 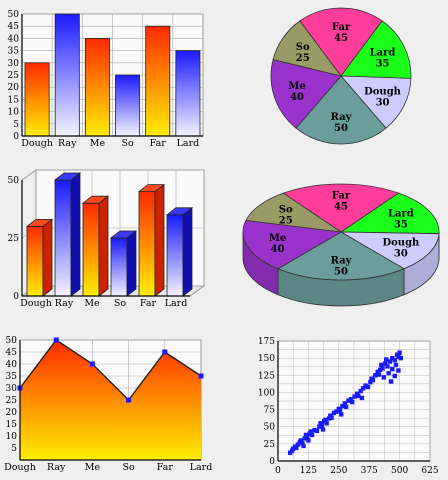 What do you see at coordinates (303, 47) in the screenshot?
I see `slice-label: So` at bounding box center [303, 47].